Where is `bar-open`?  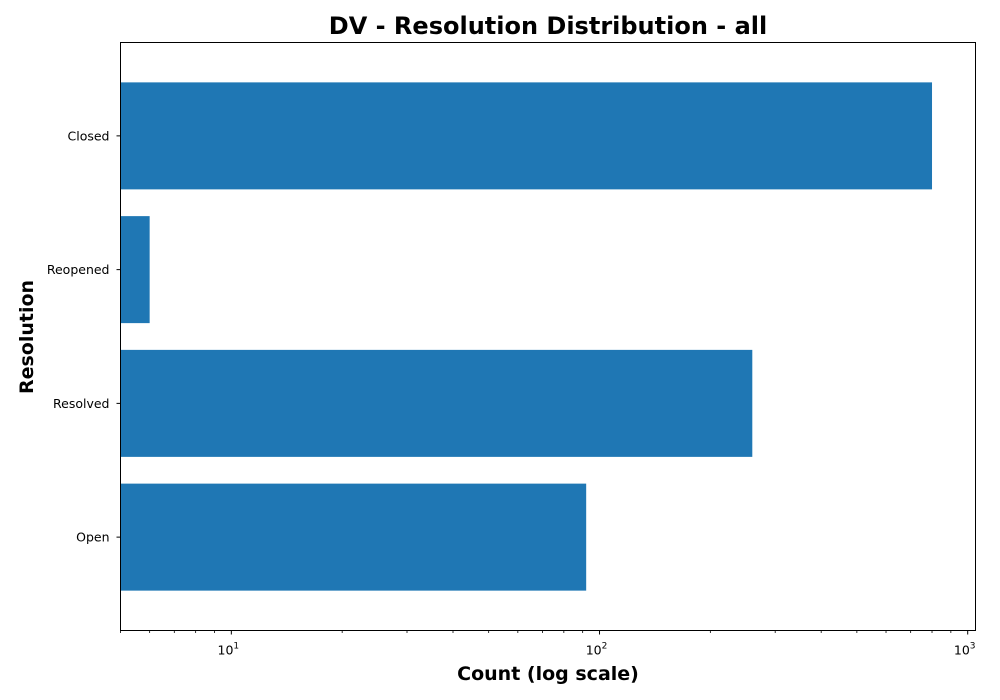 bar-open is located at coordinates (353, 537).